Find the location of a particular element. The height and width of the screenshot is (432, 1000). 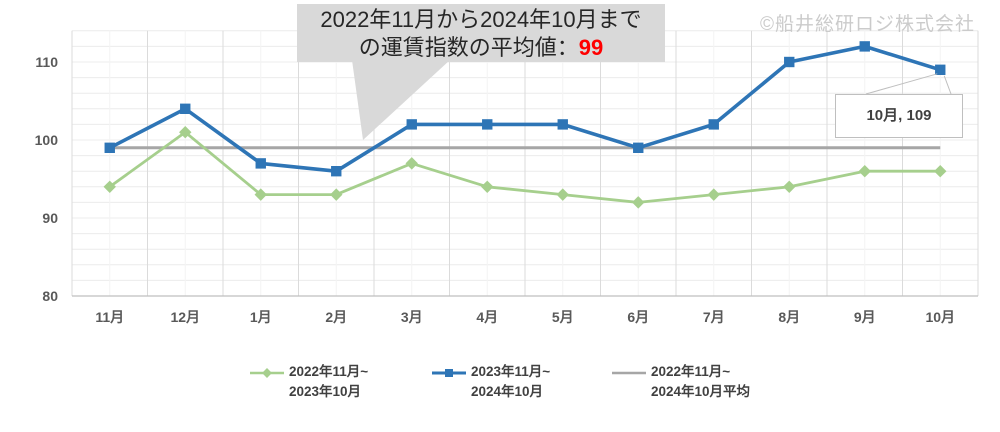

svg-text: 12月 is located at coordinates (185, 317).